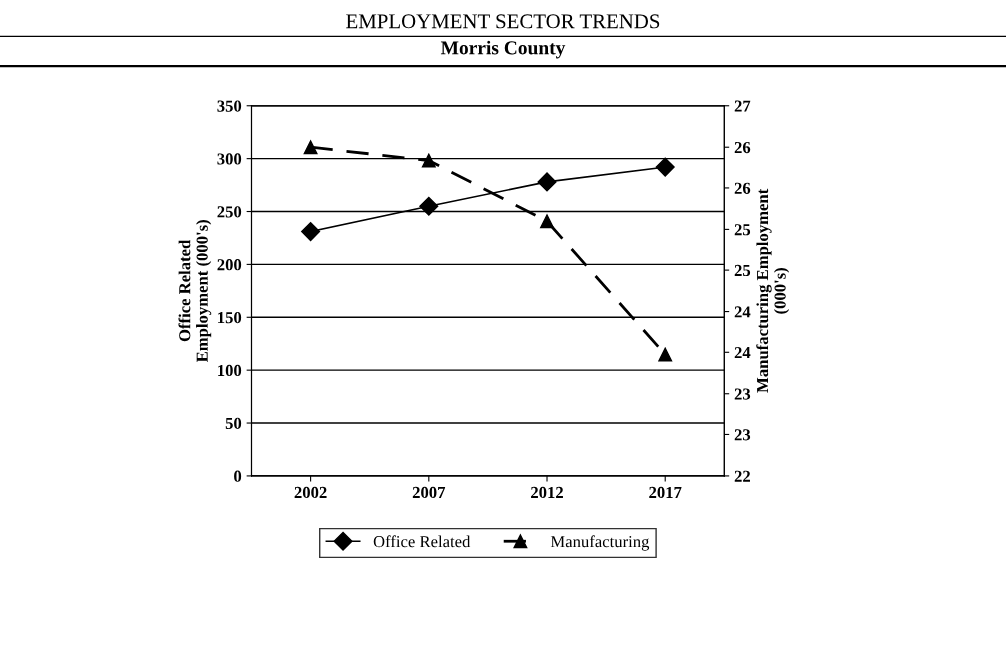 This screenshot has width=1006, height=661. What do you see at coordinates (503, 49) in the screenshot?
I see `chart-subtitle: Morris County` at bounding box center [503, 49].